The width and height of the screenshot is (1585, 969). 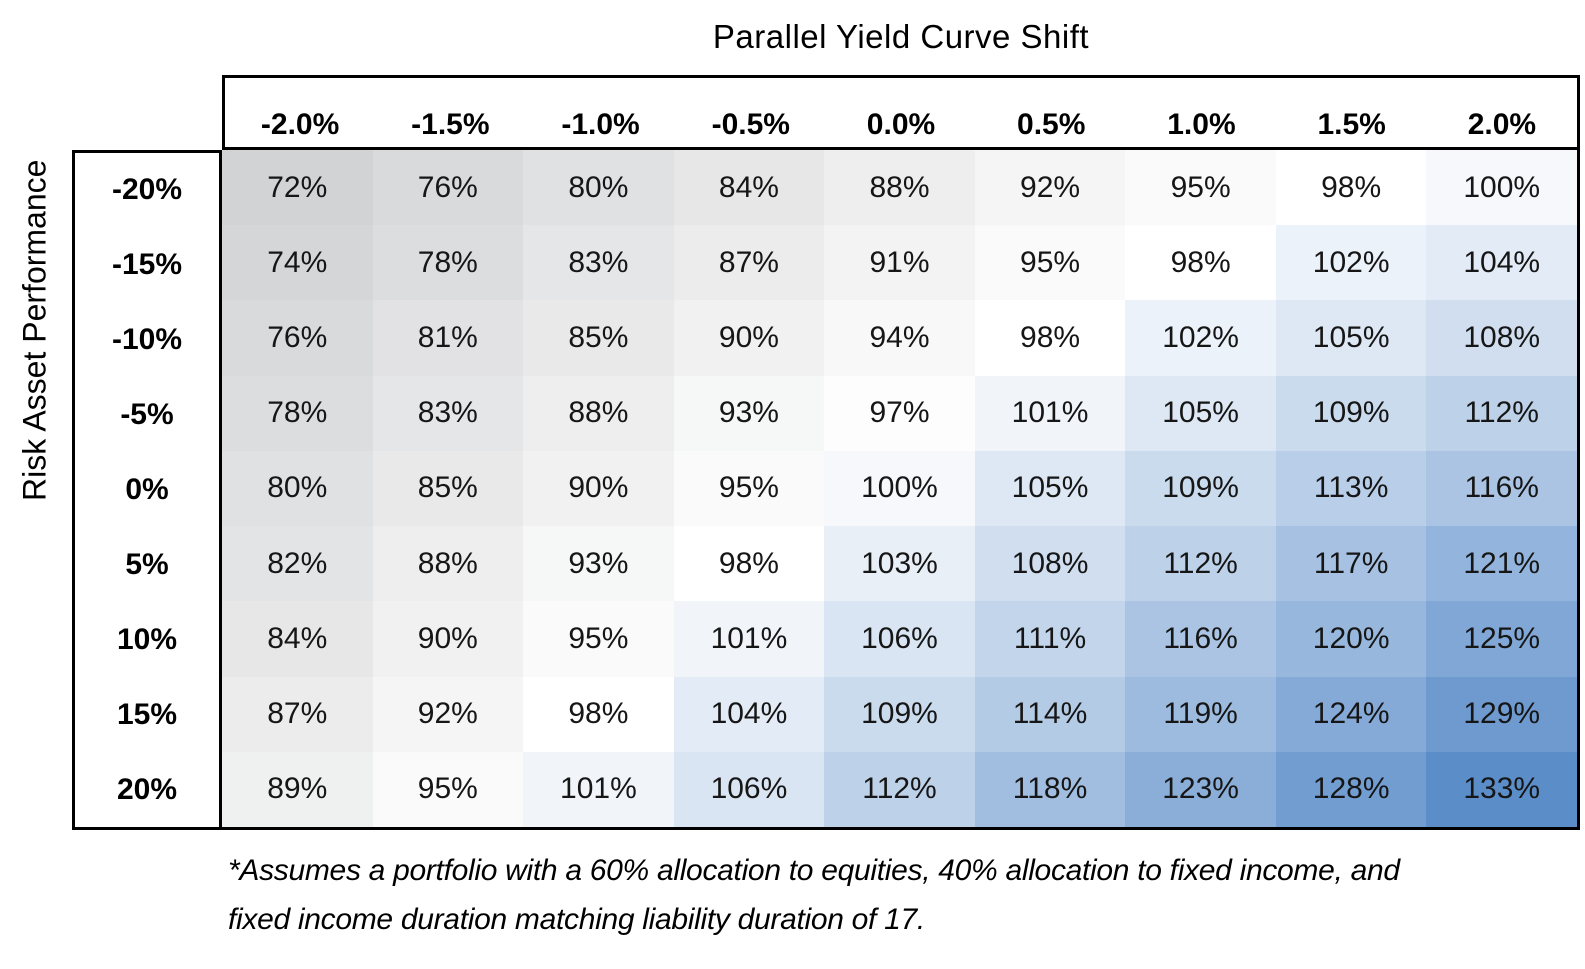 What do you see at coordinates (34, 330) in the screenshot?
I see `y-axis-label: Risk Asset Performance` at bounding box center [34, 330].